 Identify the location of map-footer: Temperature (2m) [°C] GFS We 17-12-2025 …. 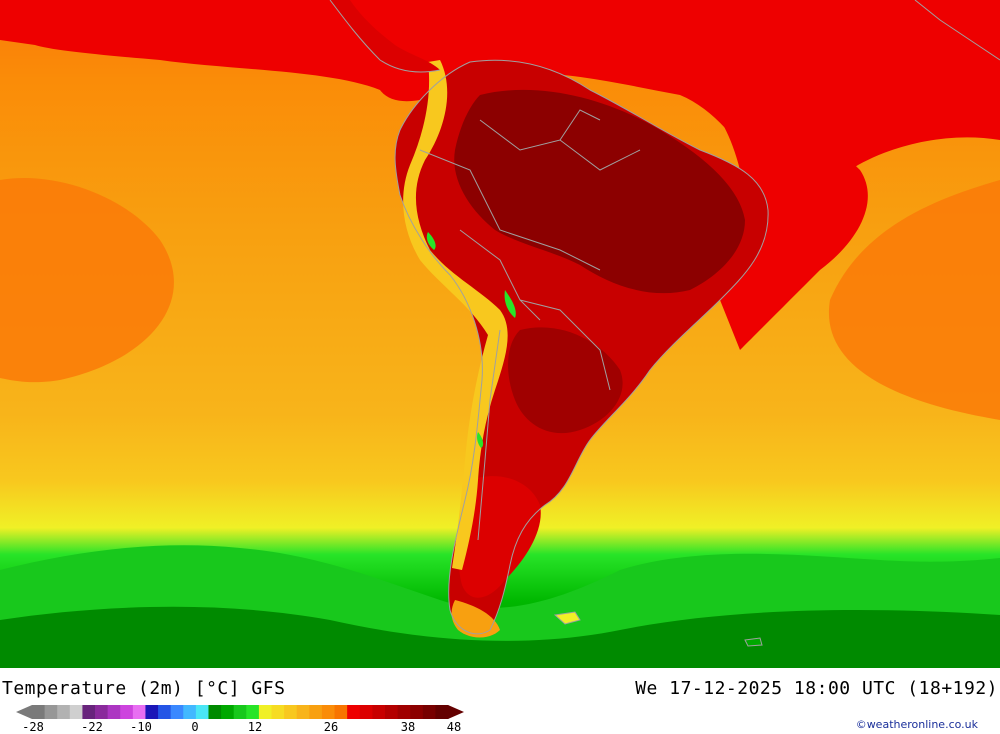
(500, 701).